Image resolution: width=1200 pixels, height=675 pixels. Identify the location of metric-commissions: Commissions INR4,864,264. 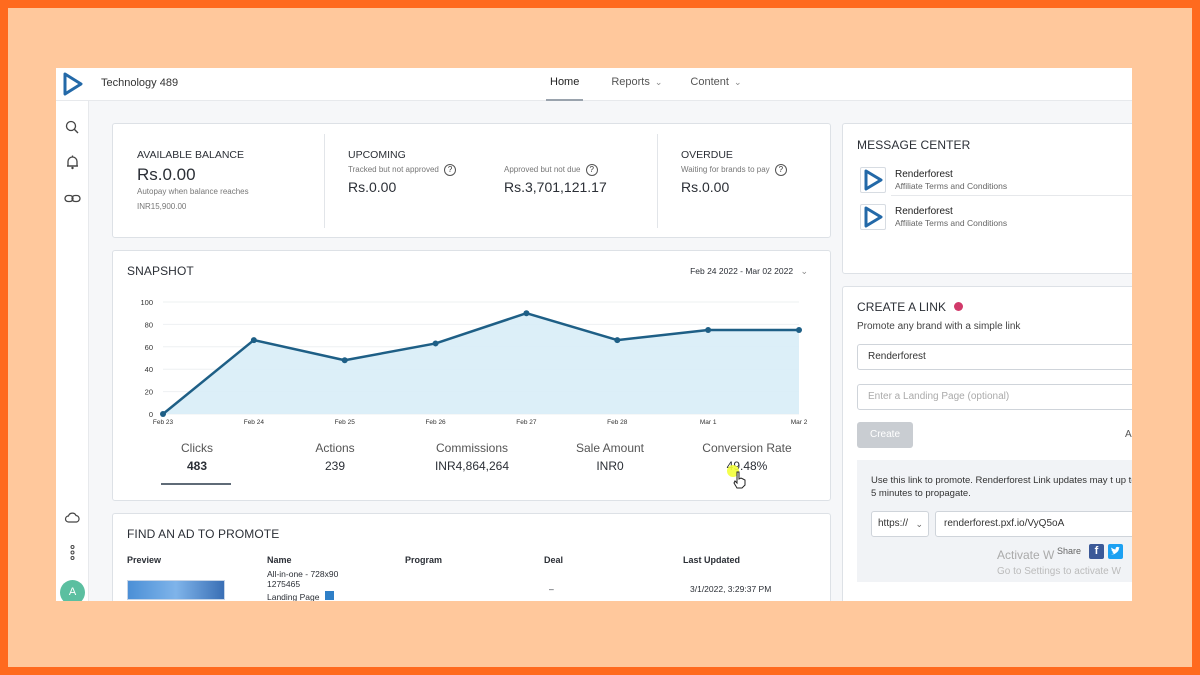
(472, 457).